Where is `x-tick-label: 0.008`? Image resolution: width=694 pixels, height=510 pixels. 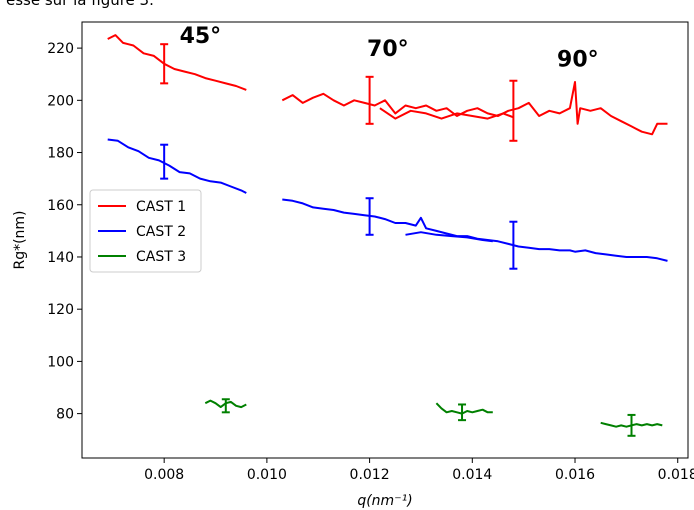
x-tick-label: 0.008 is located at coordinates (164, 475).